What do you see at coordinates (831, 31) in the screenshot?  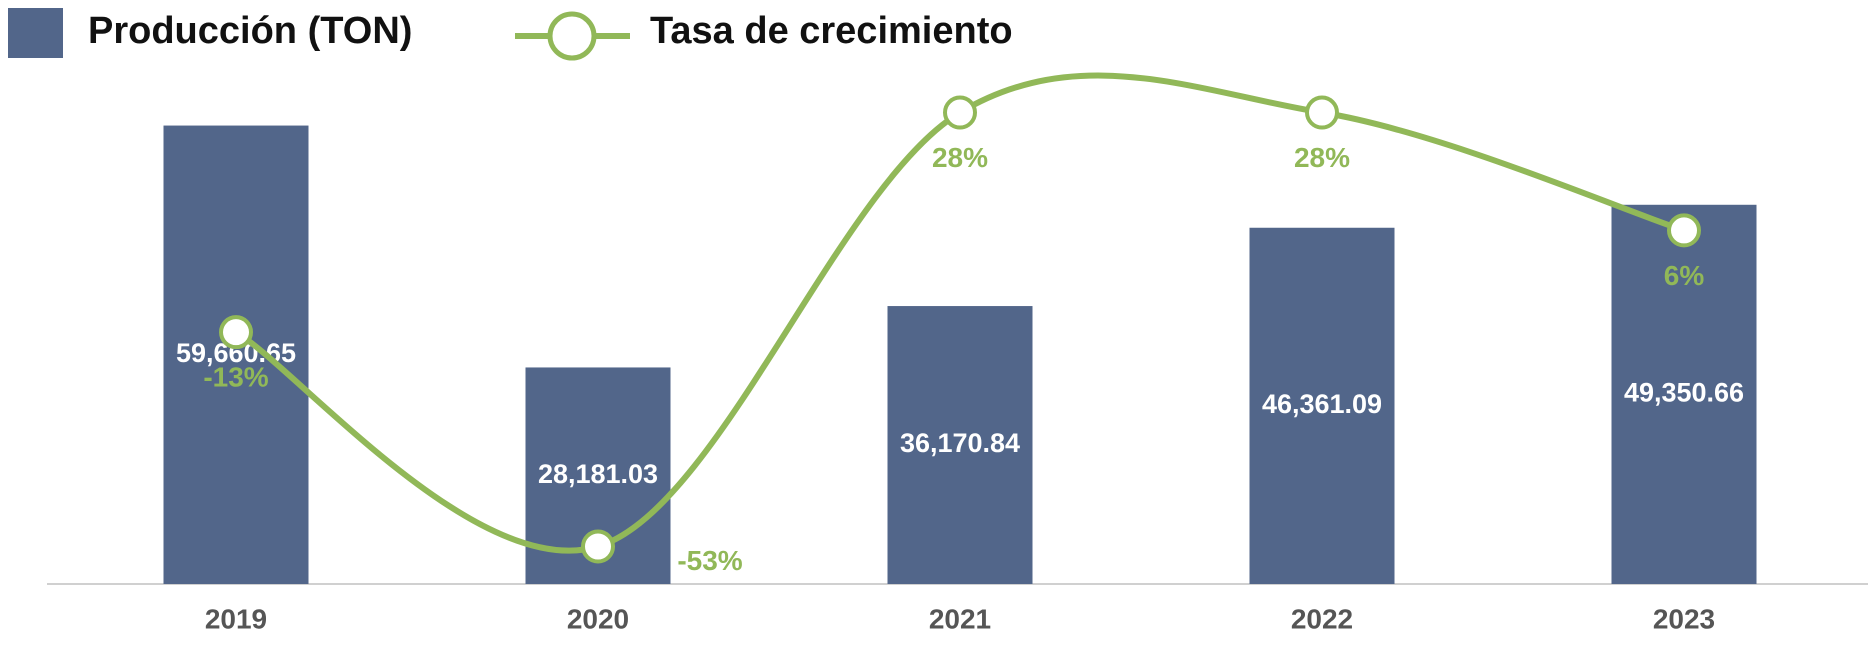 I see `legend-label: Tasa de crecimiento` at bounding box center [831, 31].